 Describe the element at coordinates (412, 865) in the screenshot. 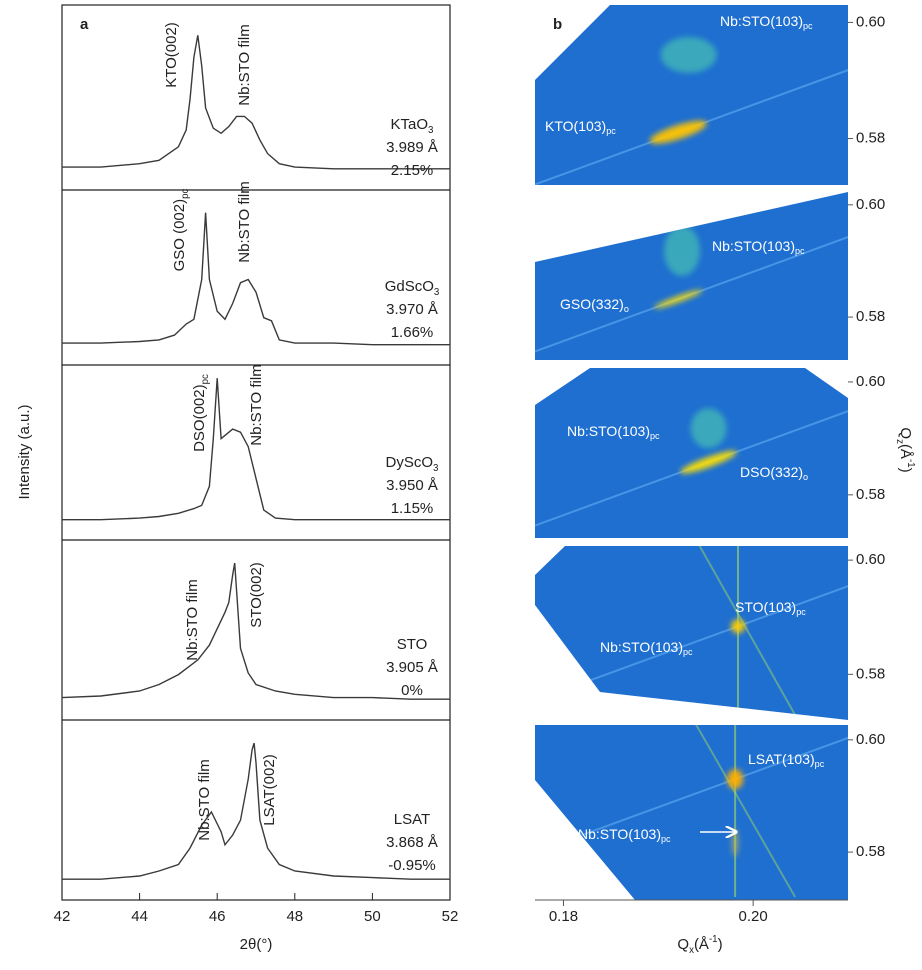

I see `mismatch-label: -0.95%` at that location.